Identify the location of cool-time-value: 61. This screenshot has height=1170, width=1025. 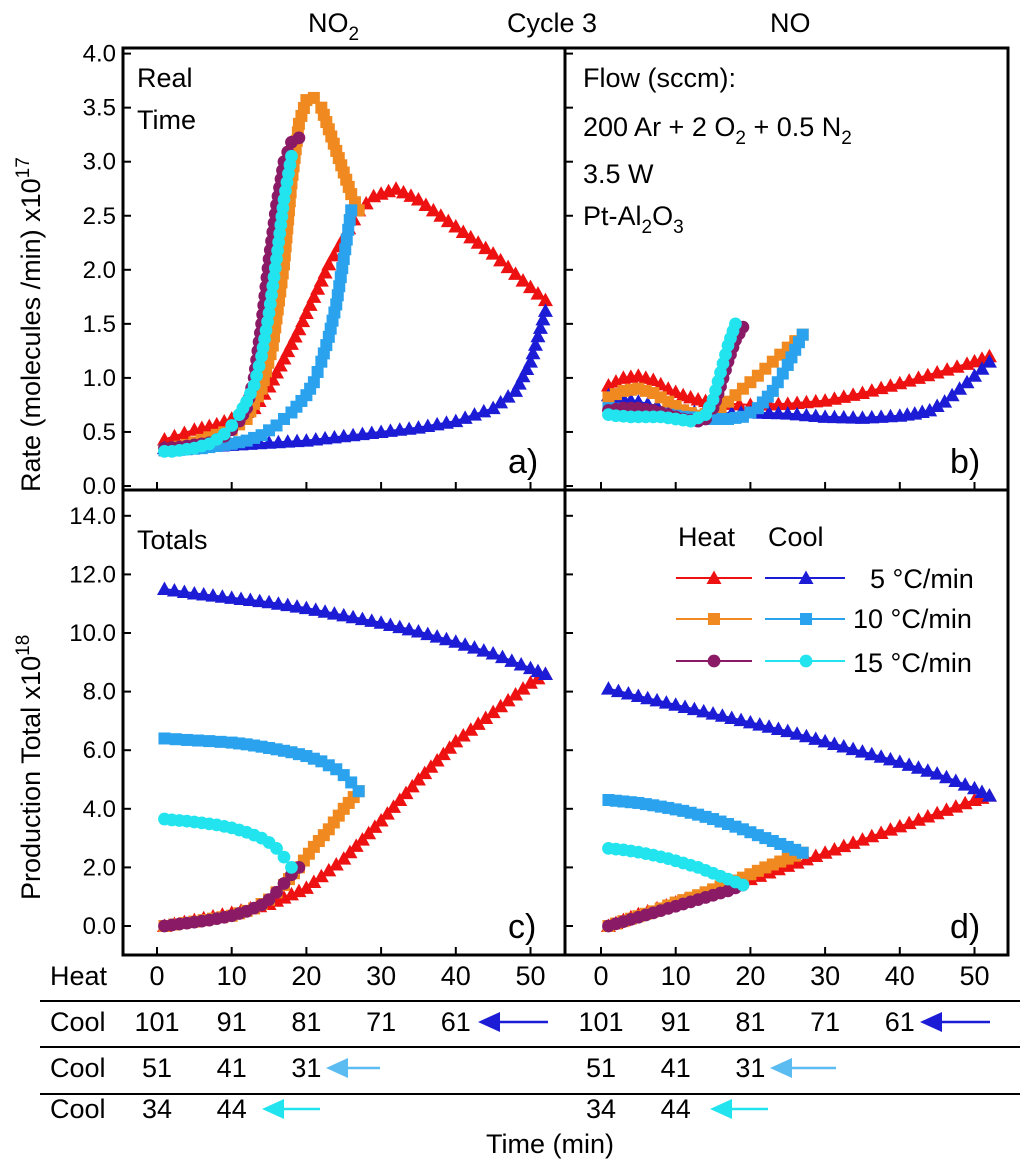
(900, 1022).